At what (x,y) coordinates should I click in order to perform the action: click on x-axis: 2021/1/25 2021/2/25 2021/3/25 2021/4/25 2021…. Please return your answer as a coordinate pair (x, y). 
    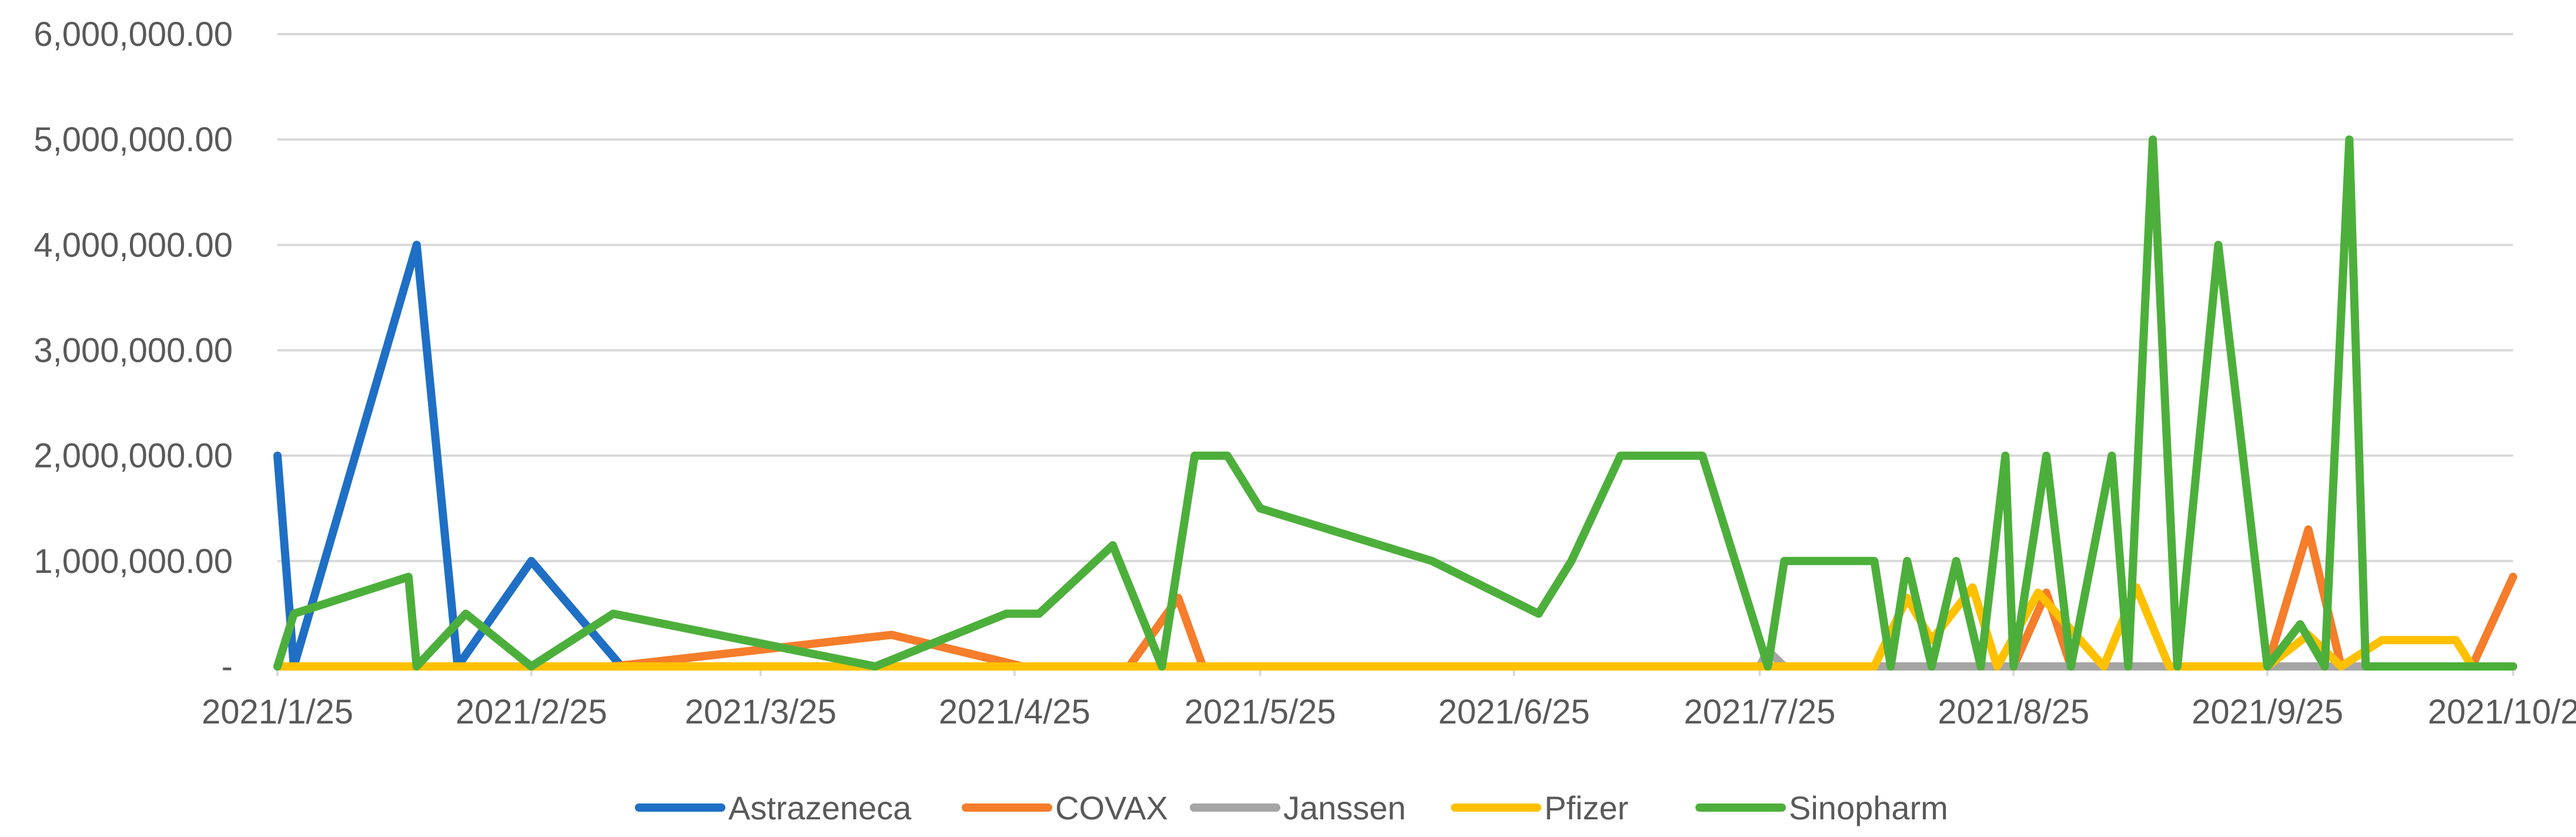
    Looking at the image, I should click on (1389, 699).